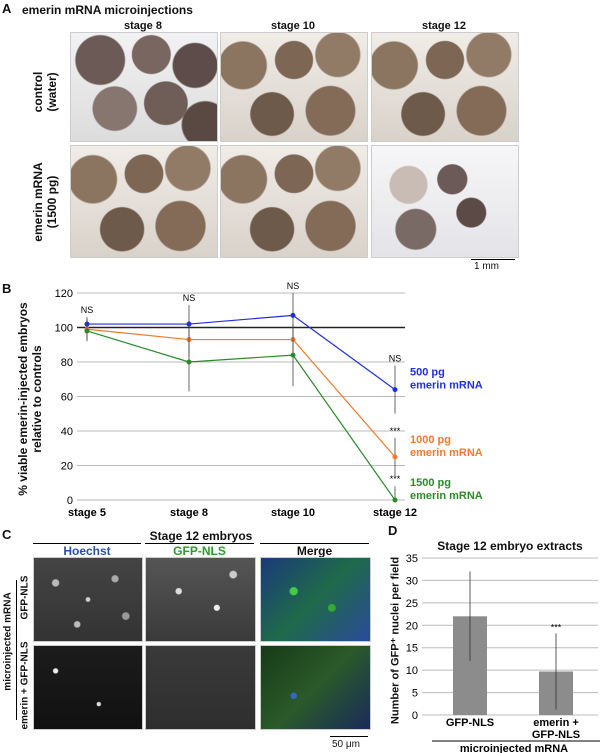 This screenshot has height=753, width=601. What do you see at coordinates (64, 294) in the screenshot?
I see `y-tick-label: 120` at bounding box center [64, 294].